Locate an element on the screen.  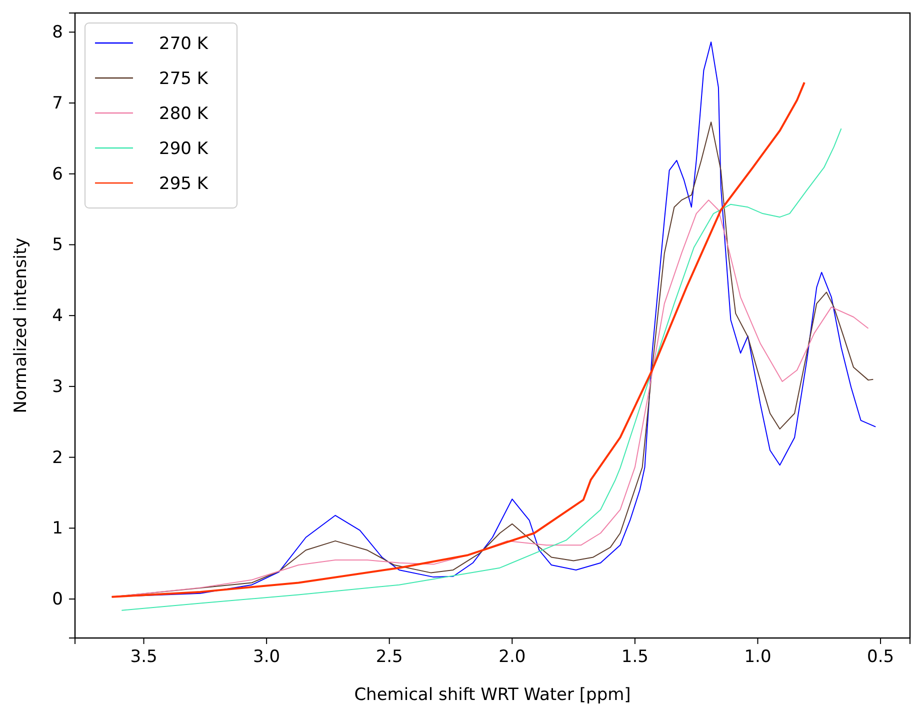
y-tick-label: 7 is located at coordinates (57, 103).